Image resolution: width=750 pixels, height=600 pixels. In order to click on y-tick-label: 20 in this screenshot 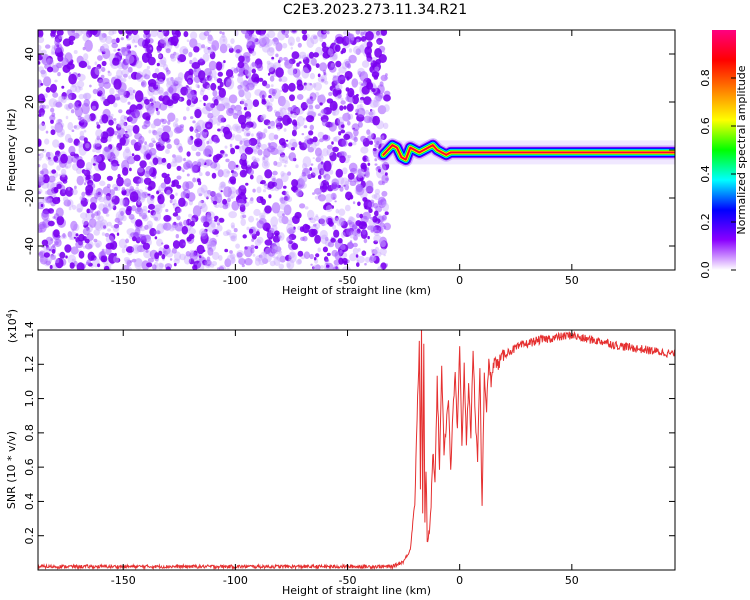, I will do `click(29, 102)`.